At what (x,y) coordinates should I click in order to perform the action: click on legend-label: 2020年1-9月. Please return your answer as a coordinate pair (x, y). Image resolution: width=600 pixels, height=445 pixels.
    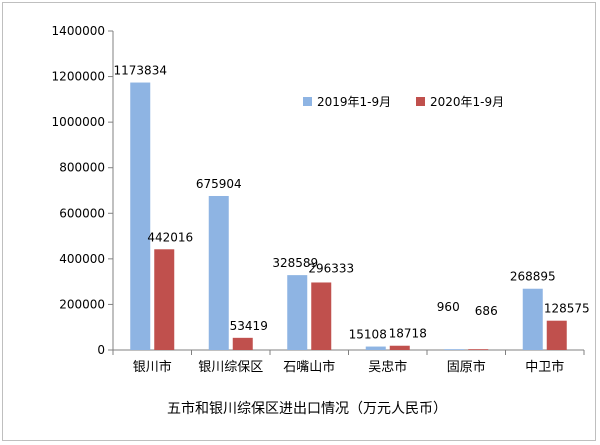
    Looking at the image, I should click on (467, 102).